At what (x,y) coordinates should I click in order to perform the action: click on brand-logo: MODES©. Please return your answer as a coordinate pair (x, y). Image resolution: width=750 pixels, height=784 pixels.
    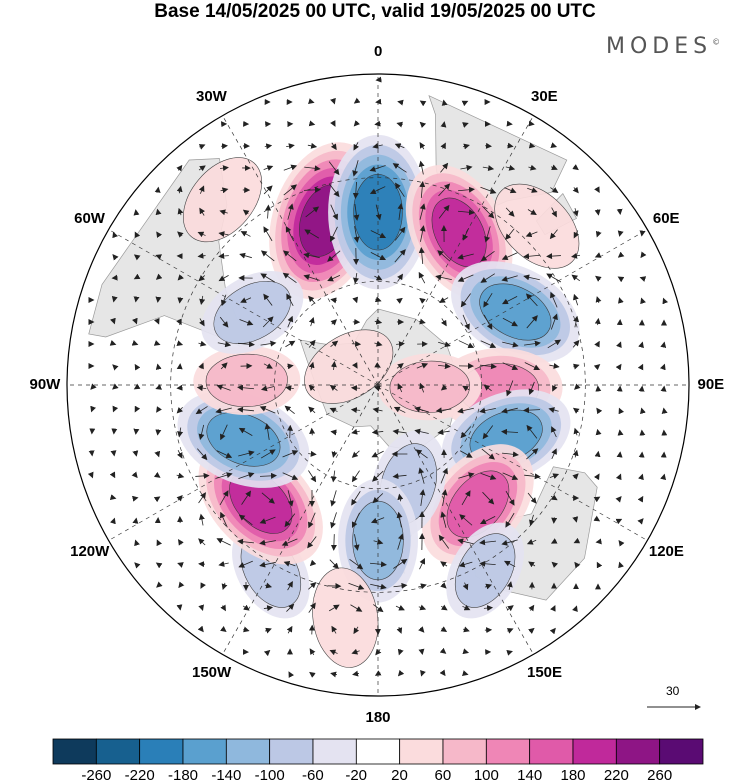
    Looking at the image, I should click on (663, 46).